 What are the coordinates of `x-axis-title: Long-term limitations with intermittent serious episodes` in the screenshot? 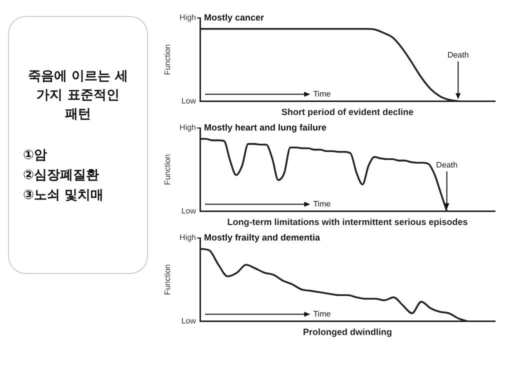 It's located at (347, 222).